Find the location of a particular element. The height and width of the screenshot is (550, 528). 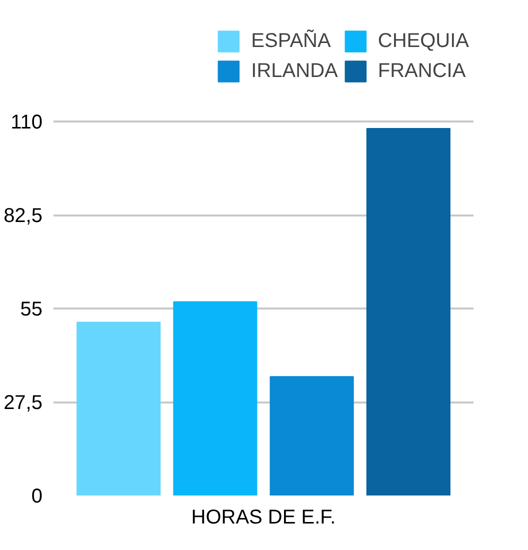

y-tick-label: 55 is located at coordinates (31, 309).